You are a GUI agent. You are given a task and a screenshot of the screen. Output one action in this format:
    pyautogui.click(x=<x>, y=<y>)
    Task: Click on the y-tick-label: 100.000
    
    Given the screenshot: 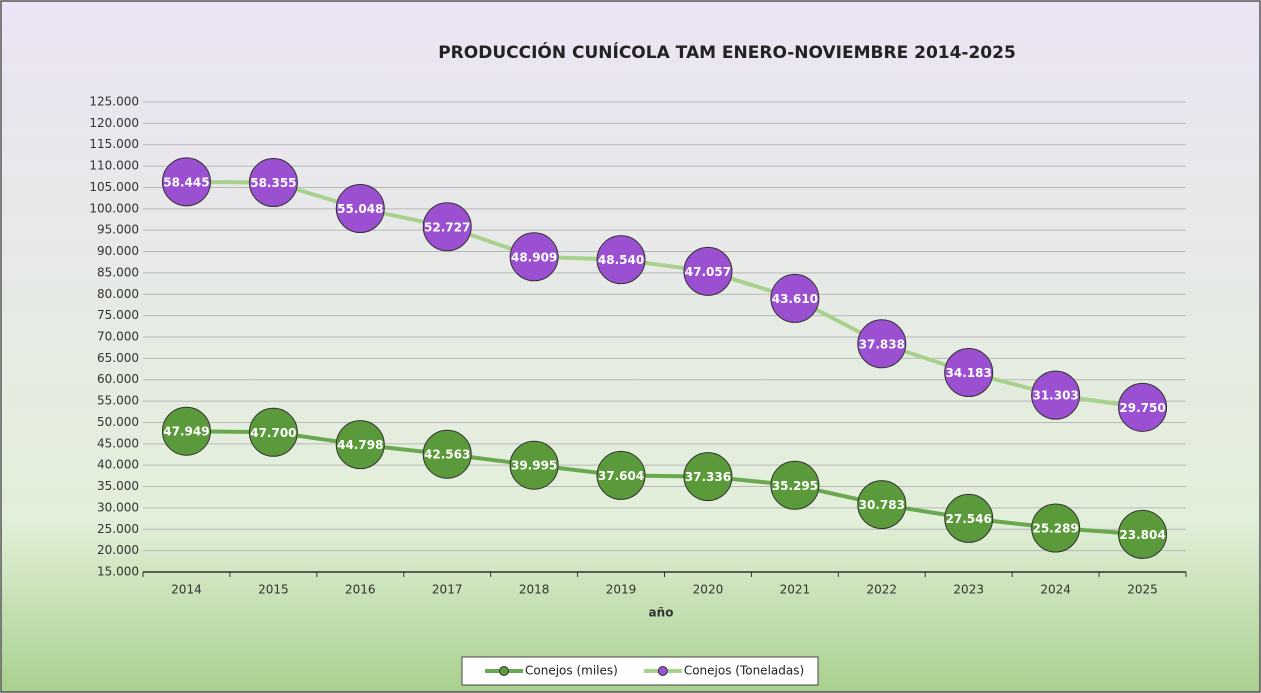 What is the action you would take?
    pyautogui.click(x=114, y=208)
    